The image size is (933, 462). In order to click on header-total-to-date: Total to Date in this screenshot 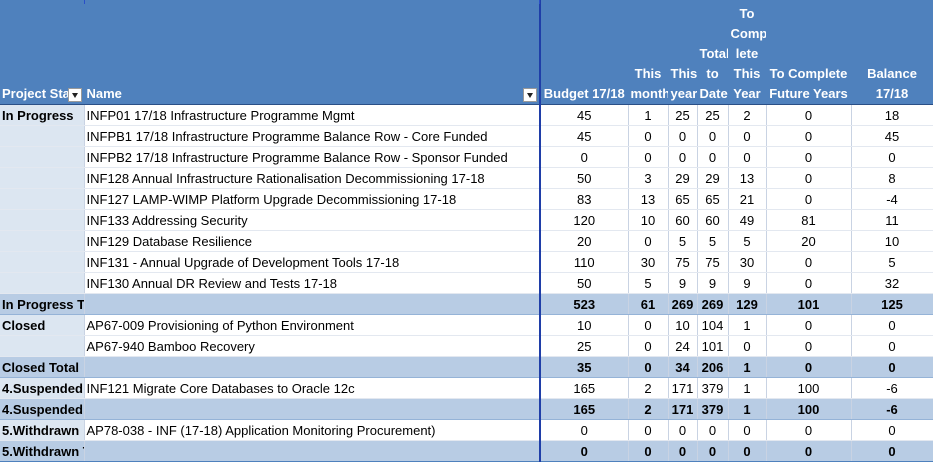, I will do `click(713, 52)`.